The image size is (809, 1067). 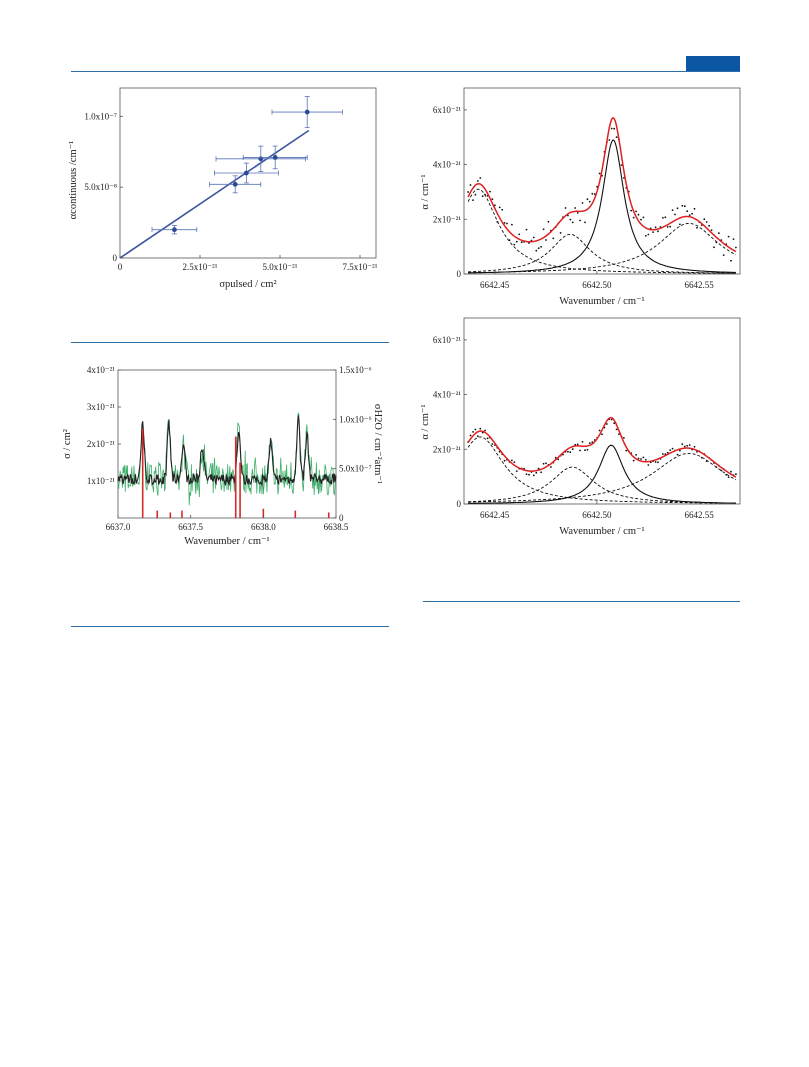 I want to click on fit-curve, so click(x=602, y=184).